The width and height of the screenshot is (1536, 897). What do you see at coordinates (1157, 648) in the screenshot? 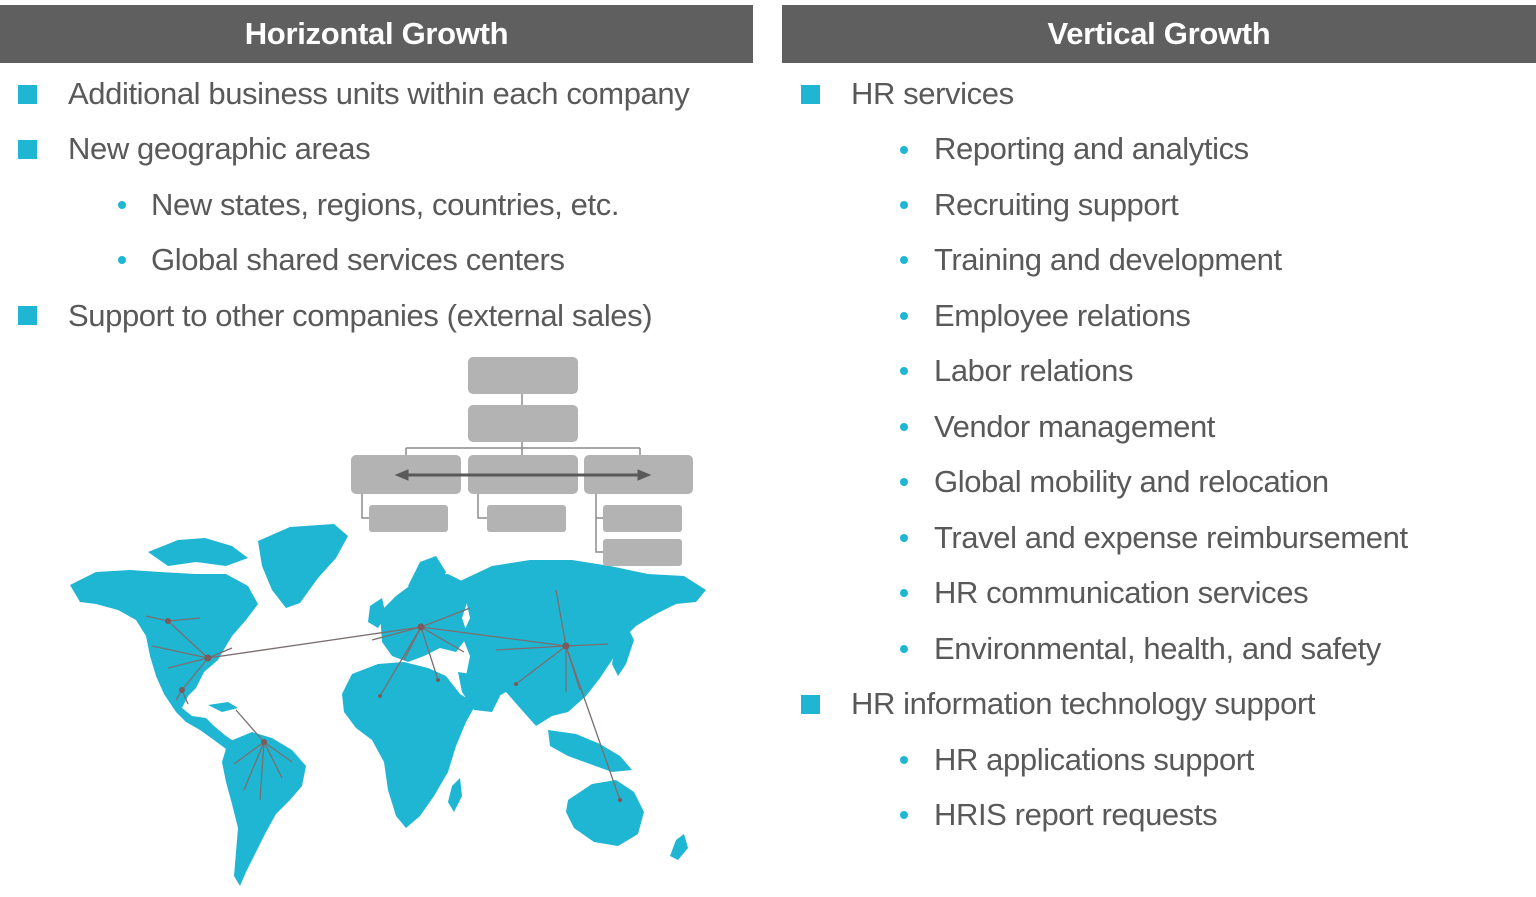
I see `list-item: Environmental, health, and safety` at bounding box center [1157, 648].